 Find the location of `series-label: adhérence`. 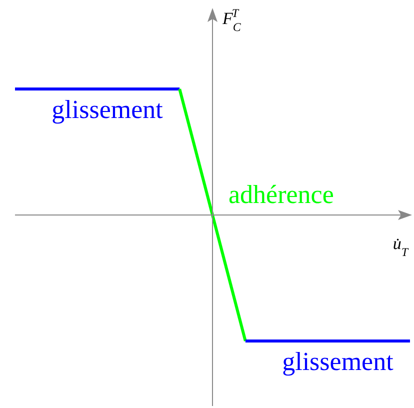

series-label: adhérence is located at coordinates (281, 194).